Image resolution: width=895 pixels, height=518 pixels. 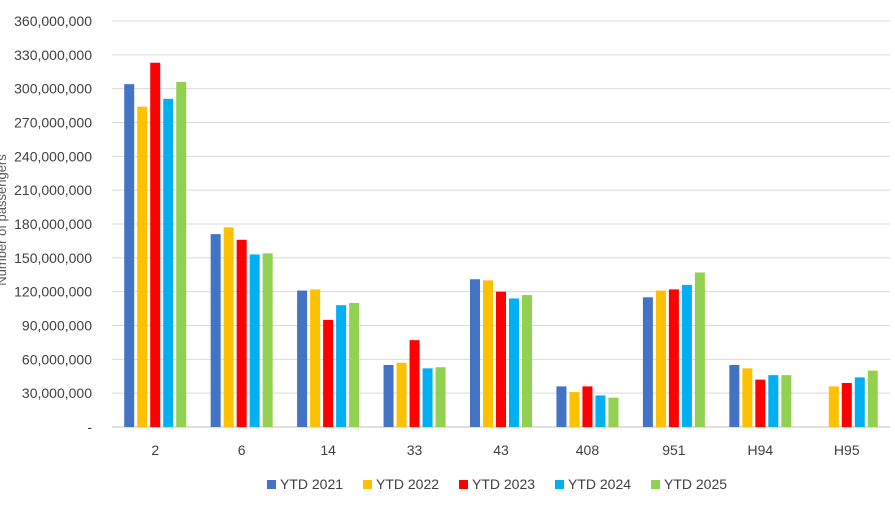 I want to click on x-tick-label: 43, so click(x=501, y=450).